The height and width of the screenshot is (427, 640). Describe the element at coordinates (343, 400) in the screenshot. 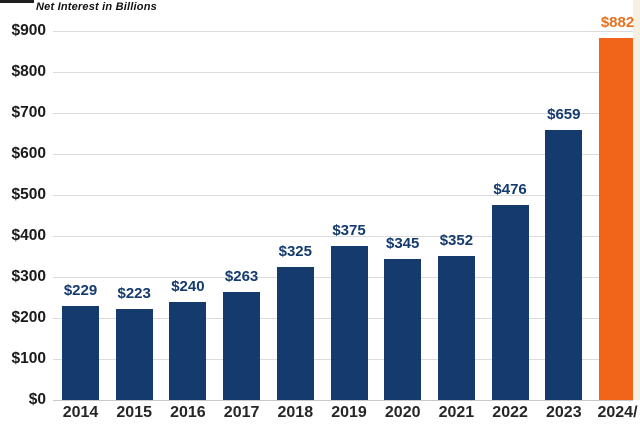

I see `x-axis-line` at that location.